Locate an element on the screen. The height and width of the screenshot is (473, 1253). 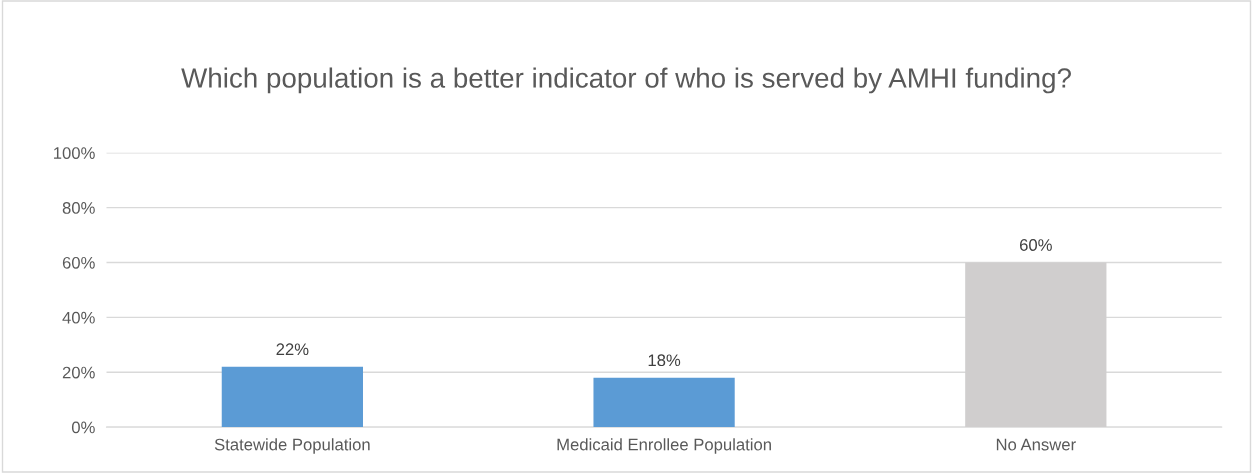
y-tick-label: 100% is located at coordinates (74, 153).